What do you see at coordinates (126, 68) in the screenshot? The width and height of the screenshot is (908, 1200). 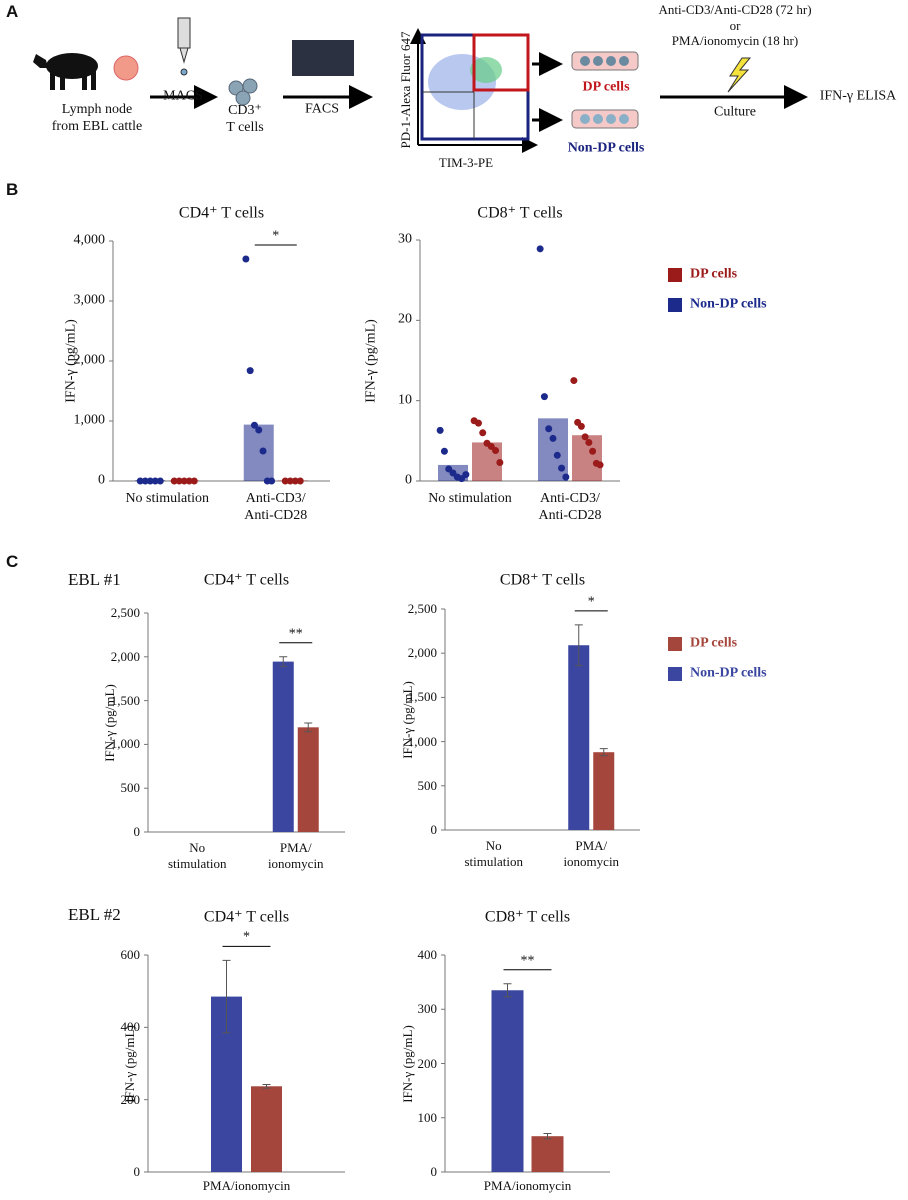 I see `lymph-node-icon` at bounding box center [126, 68].